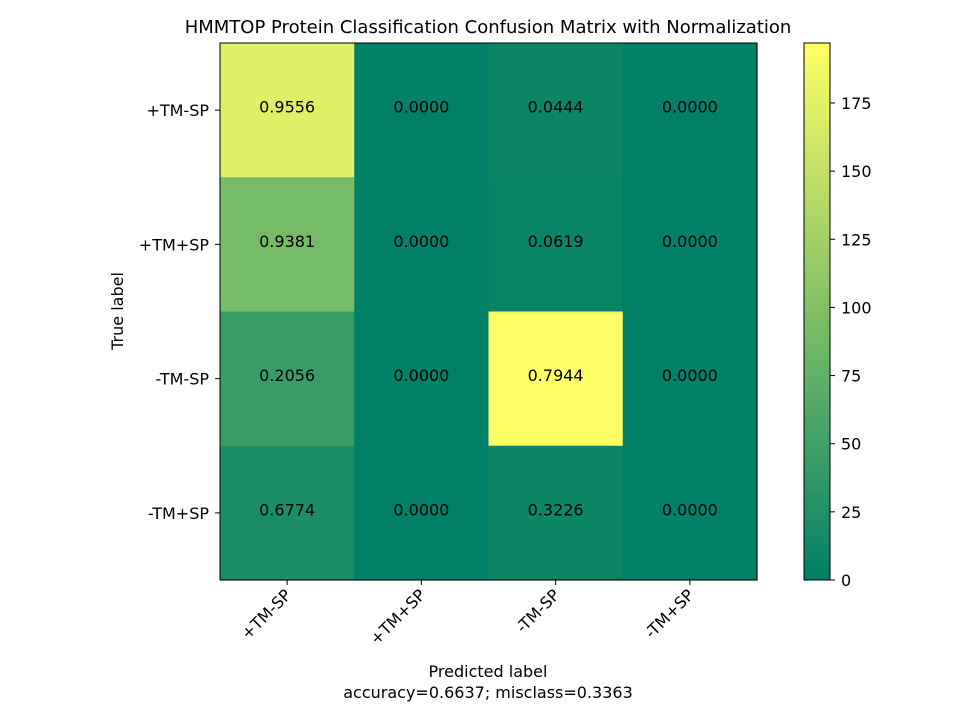 Image resolution: width=960 pixels, height=720 pixels. Describe the element at coordinates (117, 311) in the screenshot. I see `y-axis-label: True label` at that location.